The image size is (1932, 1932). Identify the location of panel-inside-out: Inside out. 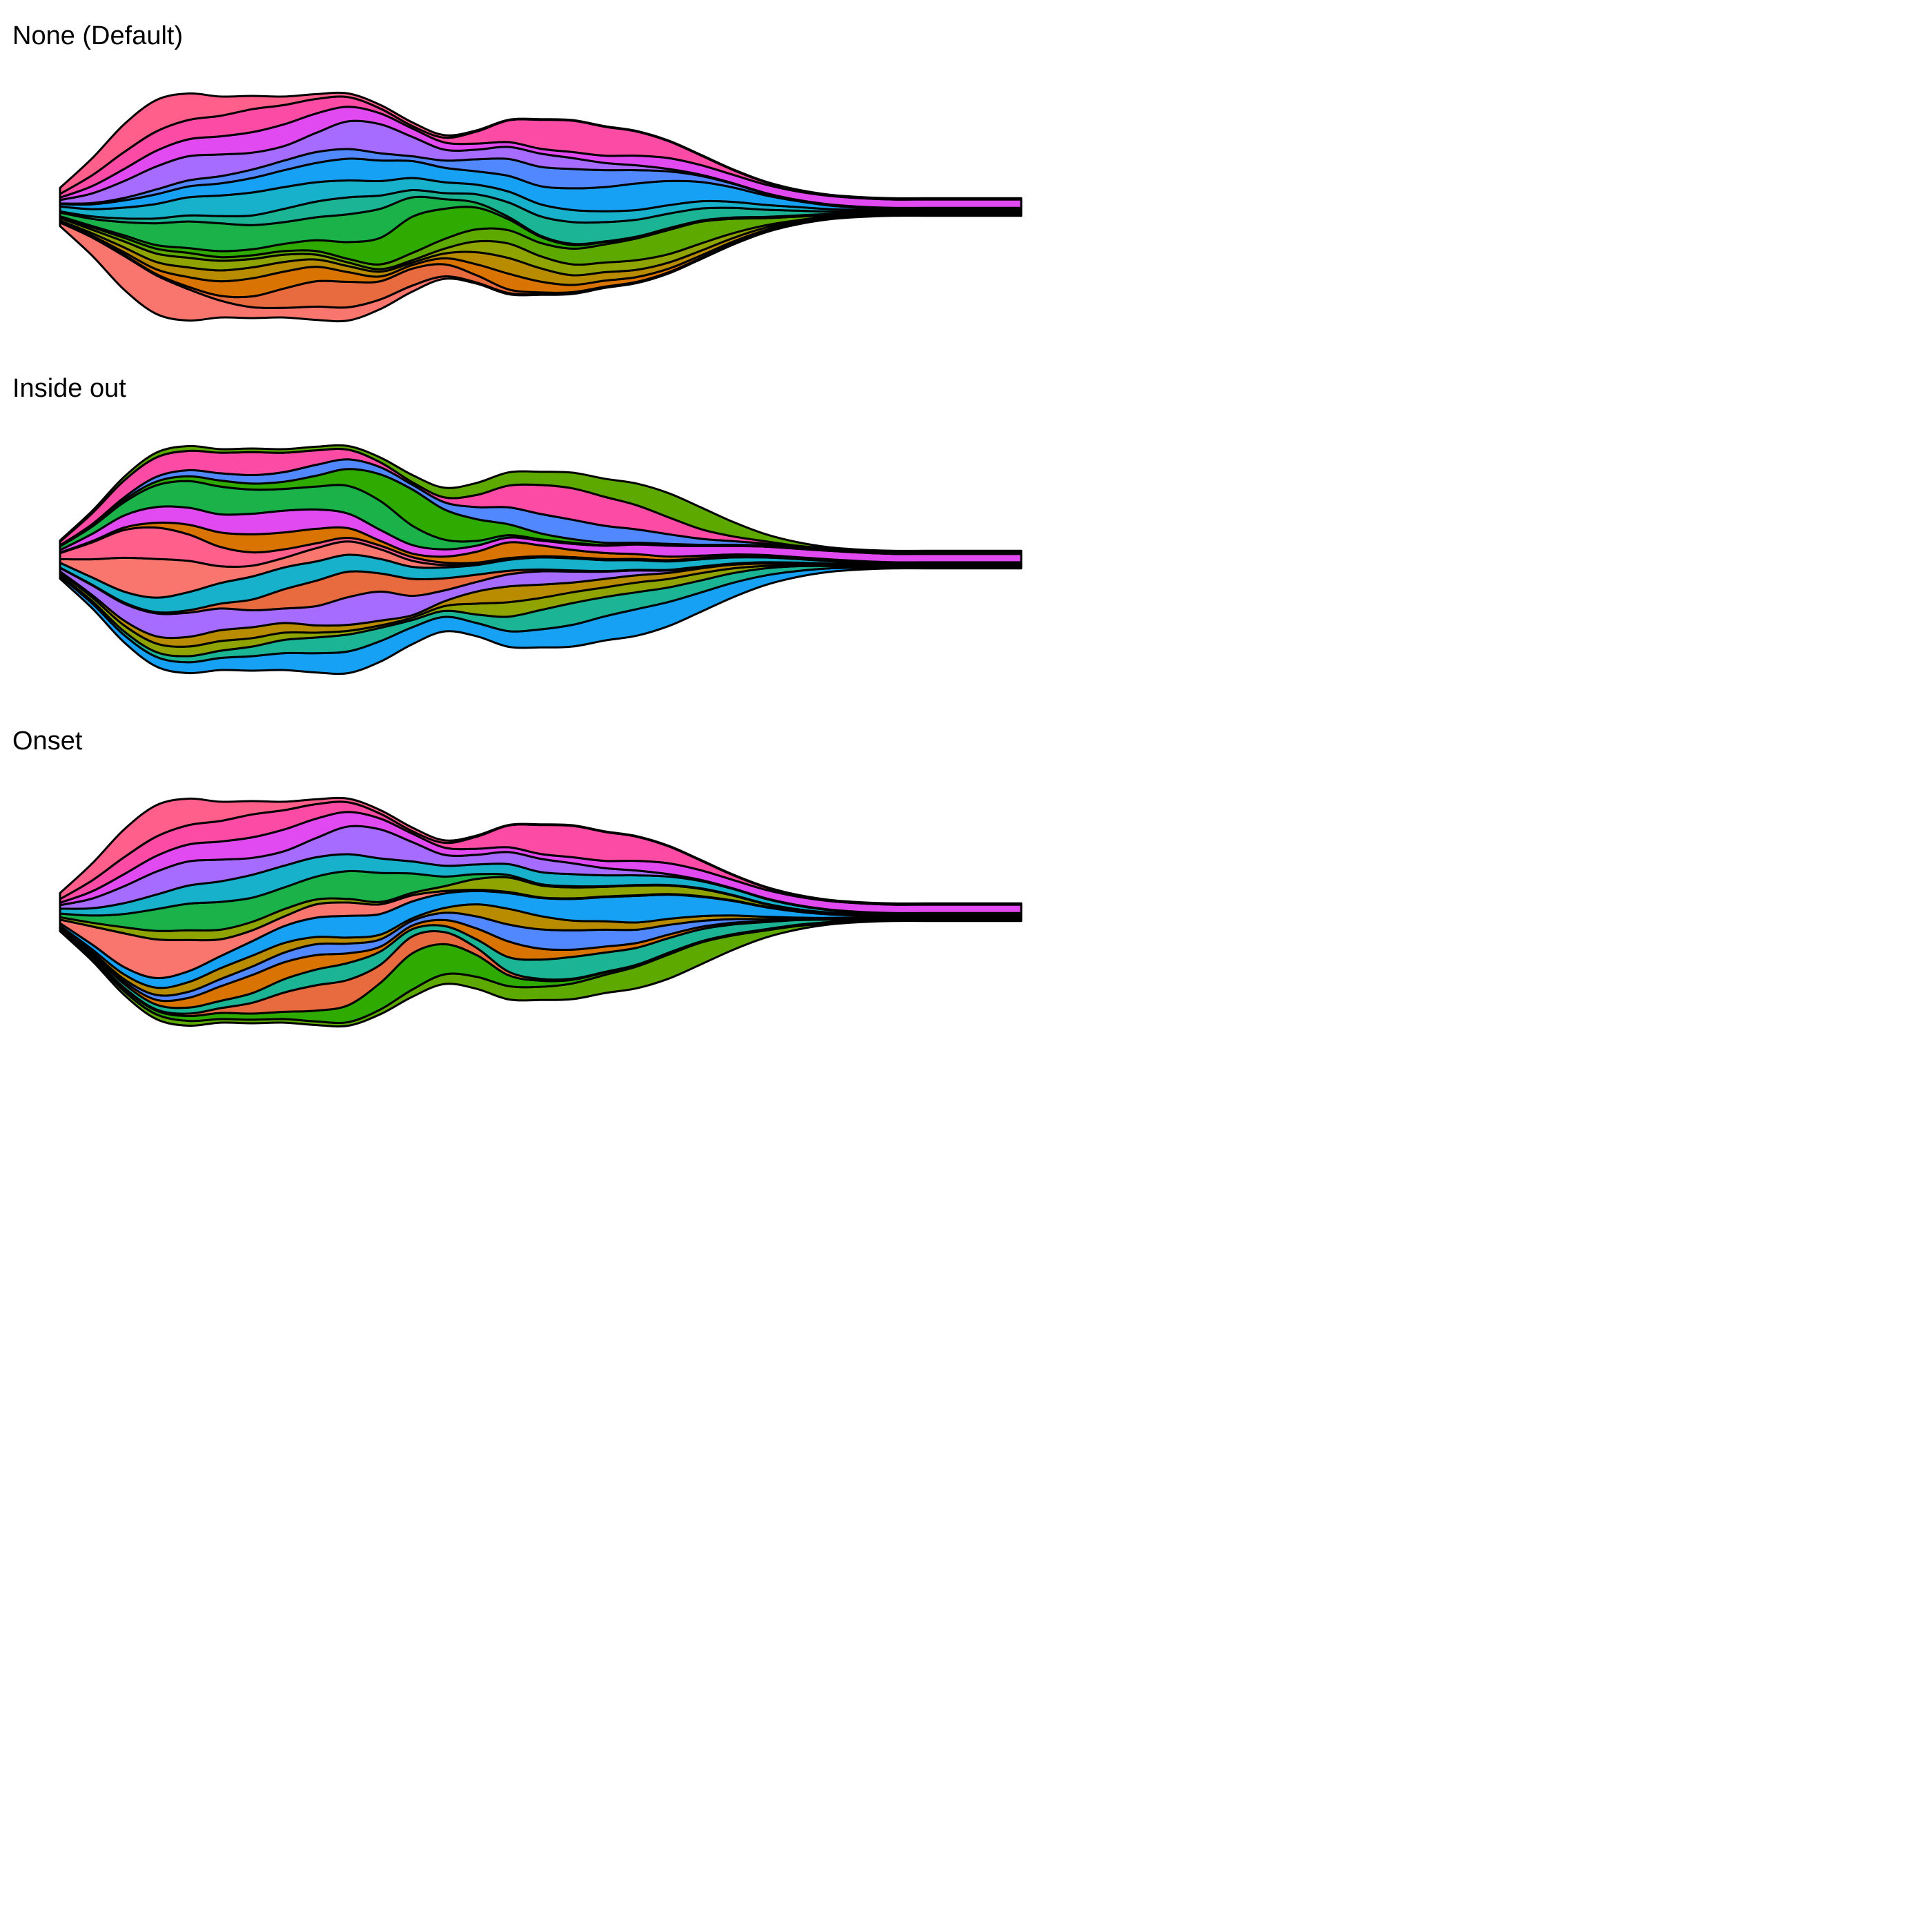
(517, 525).